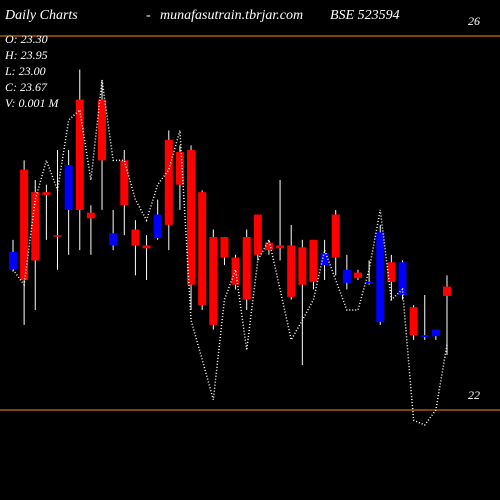 The width and height of the screenshot is (500, 500). What do you see at coordinates (25, 71) in the screenshot?
I see `ohlc-info: L: 23.00` at bounding box center [25, 71].